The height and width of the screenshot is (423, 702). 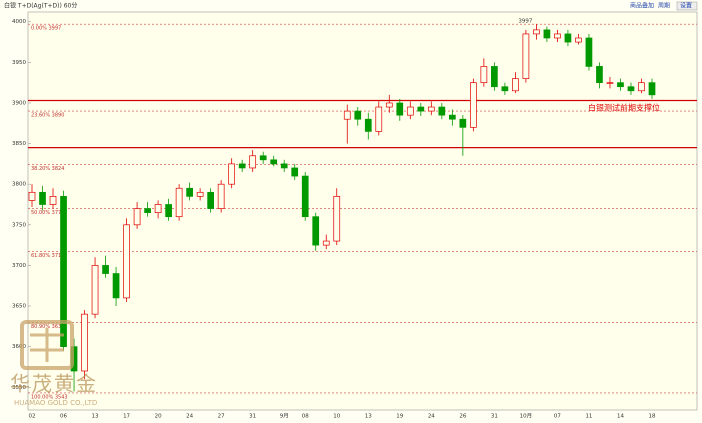 What do you see at coordinates (55, 403) in the screenshot?
I see `watermark-sub: HUAMAO GOLD CO.,LTD` at bounding box center [55, 403].